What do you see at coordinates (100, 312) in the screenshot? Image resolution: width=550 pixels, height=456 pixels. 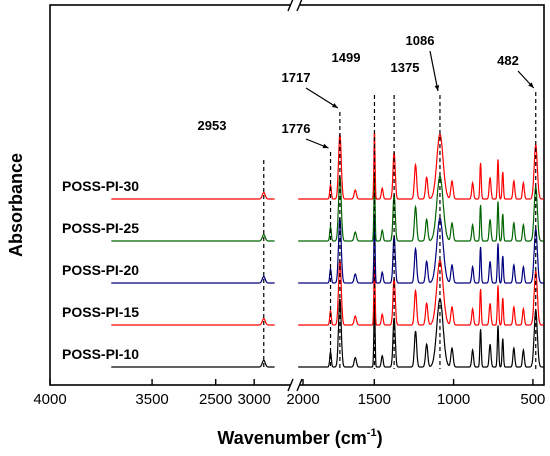 I see `series-label: POSS-PI-15` at bounding box center [100, 312].